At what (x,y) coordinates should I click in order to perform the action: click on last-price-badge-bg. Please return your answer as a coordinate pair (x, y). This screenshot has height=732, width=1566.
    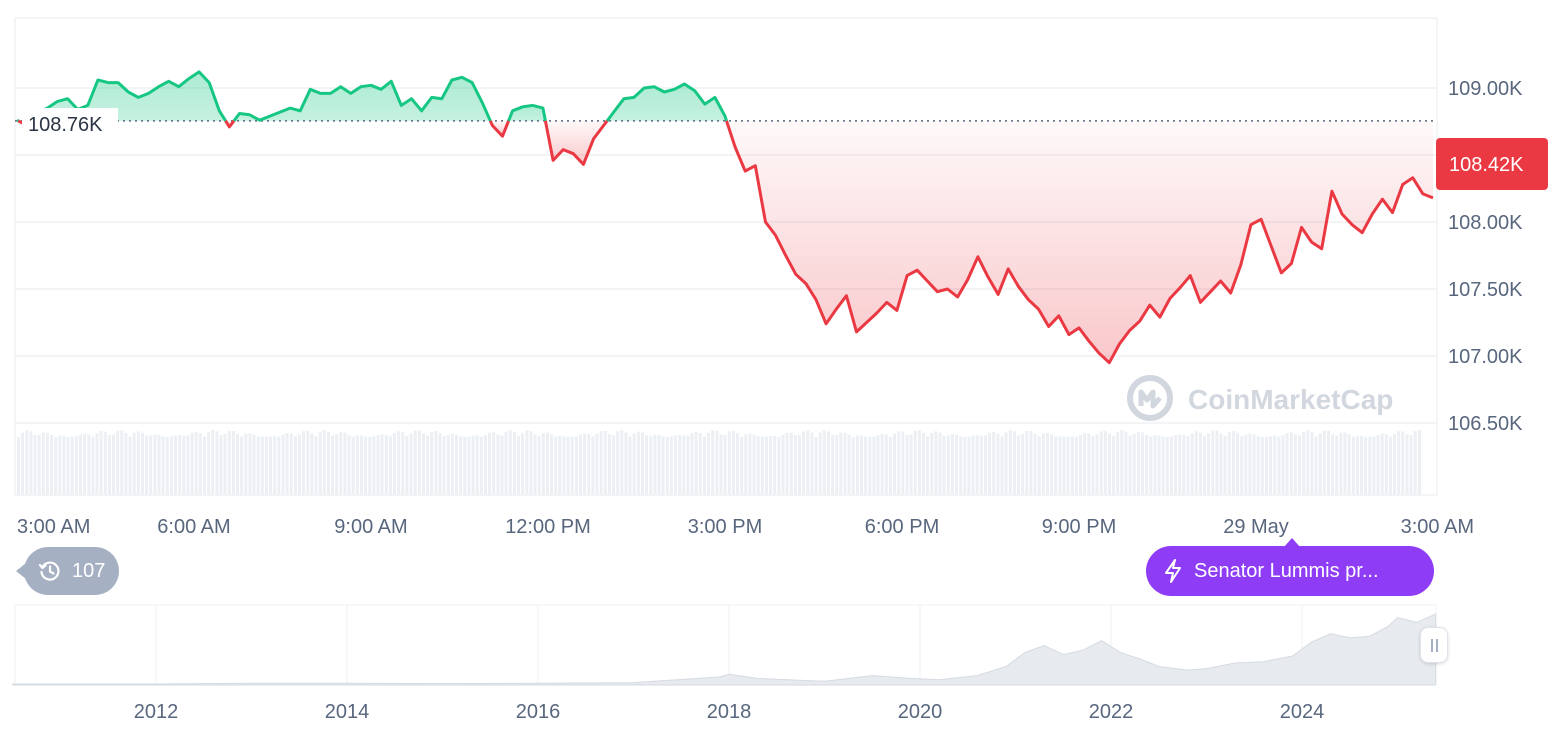
    Looking at the image, I should click on (1492, 164).